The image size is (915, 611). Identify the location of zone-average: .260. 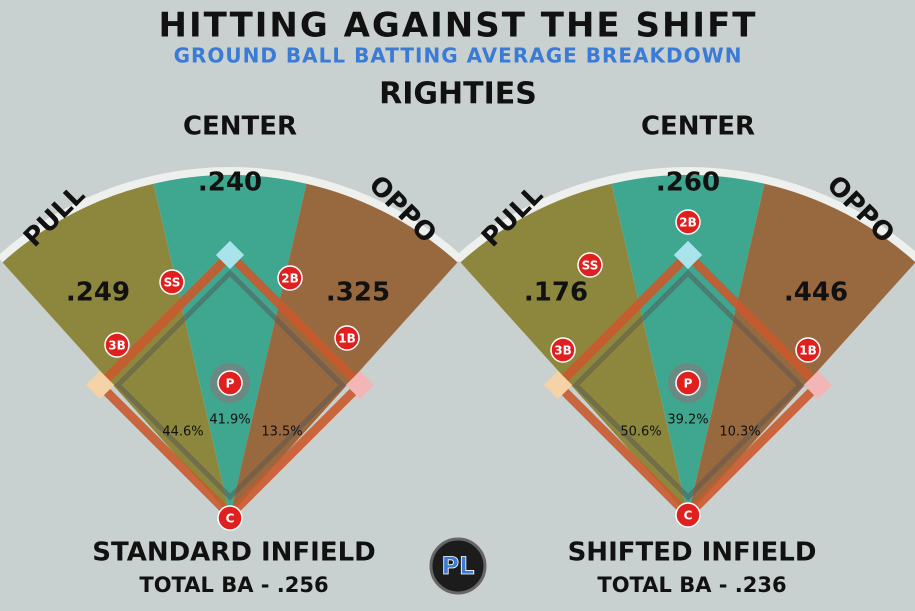
(688, 183).